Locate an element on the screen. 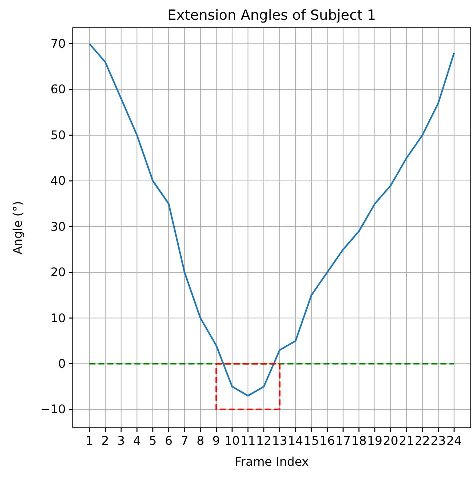 The width and height of the screenshot is (474, 480). x-tick-label: 24 is located at coordinates (454, 441).